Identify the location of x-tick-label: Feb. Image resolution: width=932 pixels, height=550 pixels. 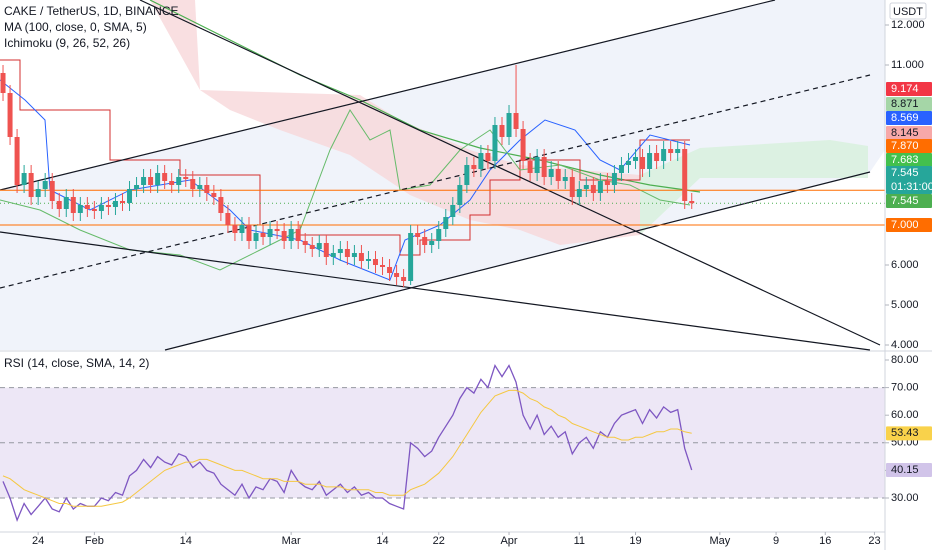
(94, 541).